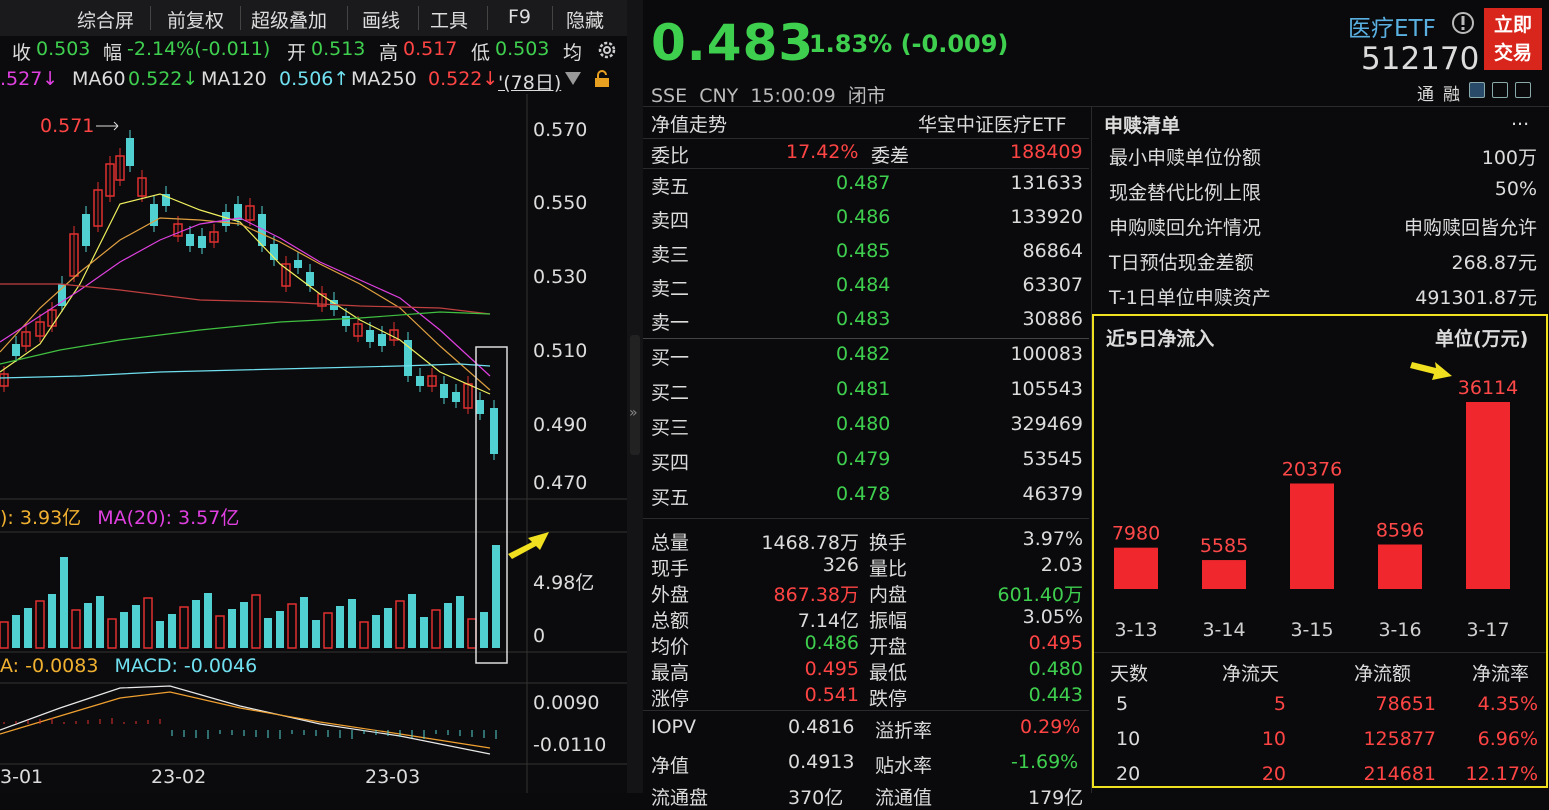  What do you see at coordinates (289, 21) in the screenshot?
I see `menu-item-overlay: 超级叠加` at bounding box center [289, 21].